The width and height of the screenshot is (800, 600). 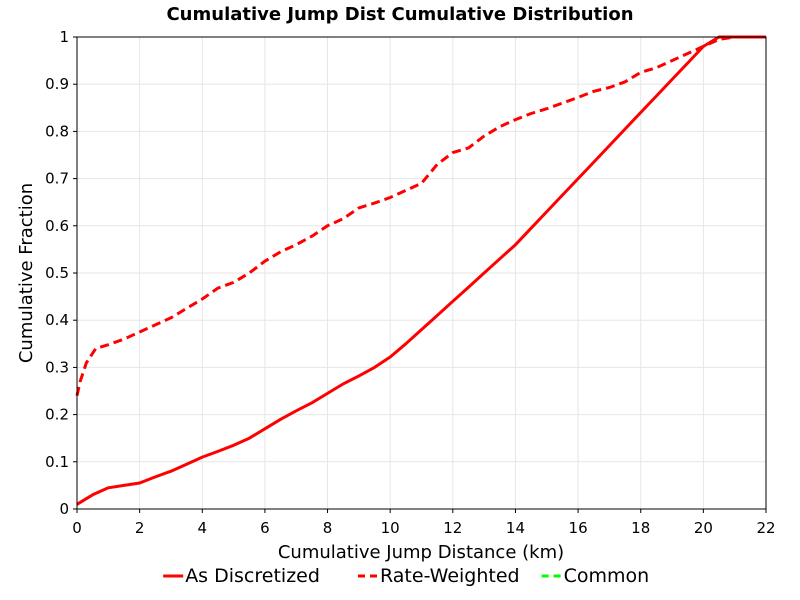 I want to click on legend: As Discretized Rate-Weighted Common, so click(x=406, y=576).